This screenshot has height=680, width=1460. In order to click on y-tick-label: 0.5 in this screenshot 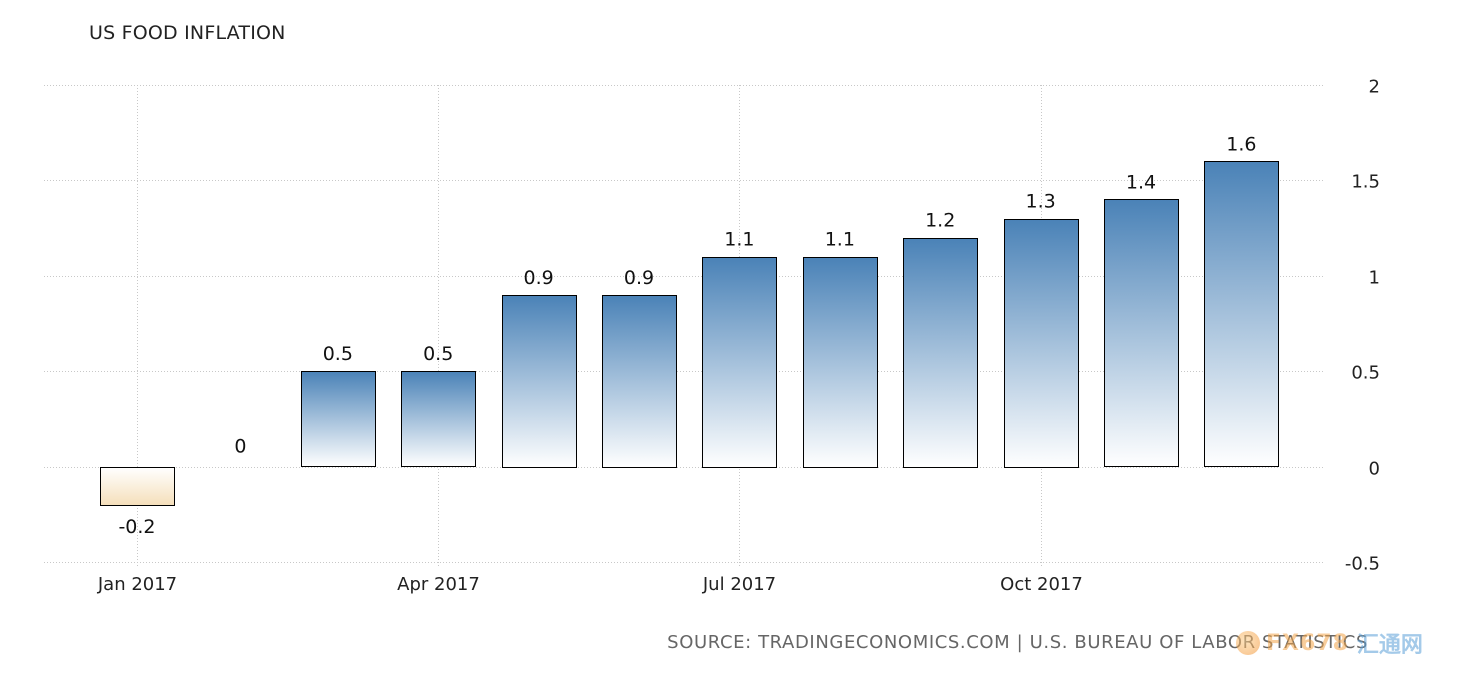, I will do `click(1365, 373)`.